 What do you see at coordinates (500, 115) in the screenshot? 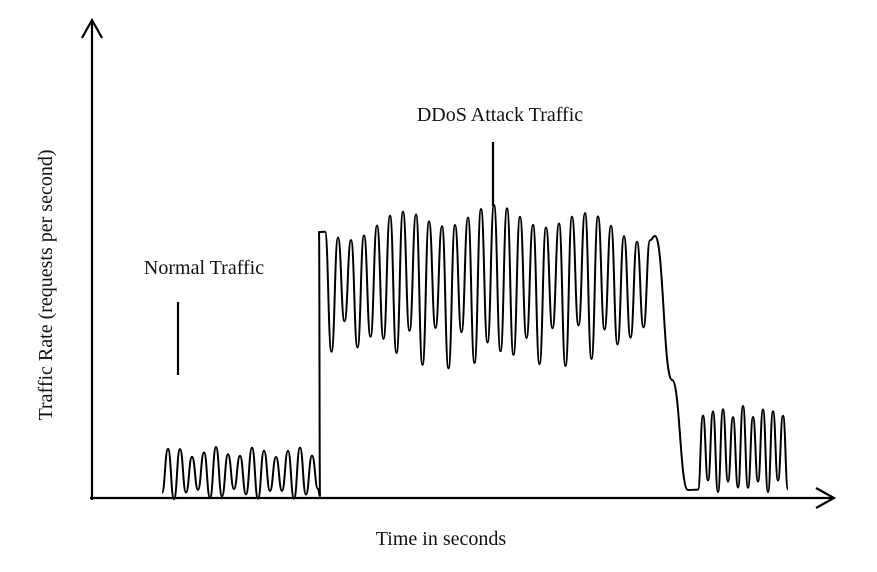
I see `attack-label: DDoS Attack Traffic` at bounding box center [500, 115].